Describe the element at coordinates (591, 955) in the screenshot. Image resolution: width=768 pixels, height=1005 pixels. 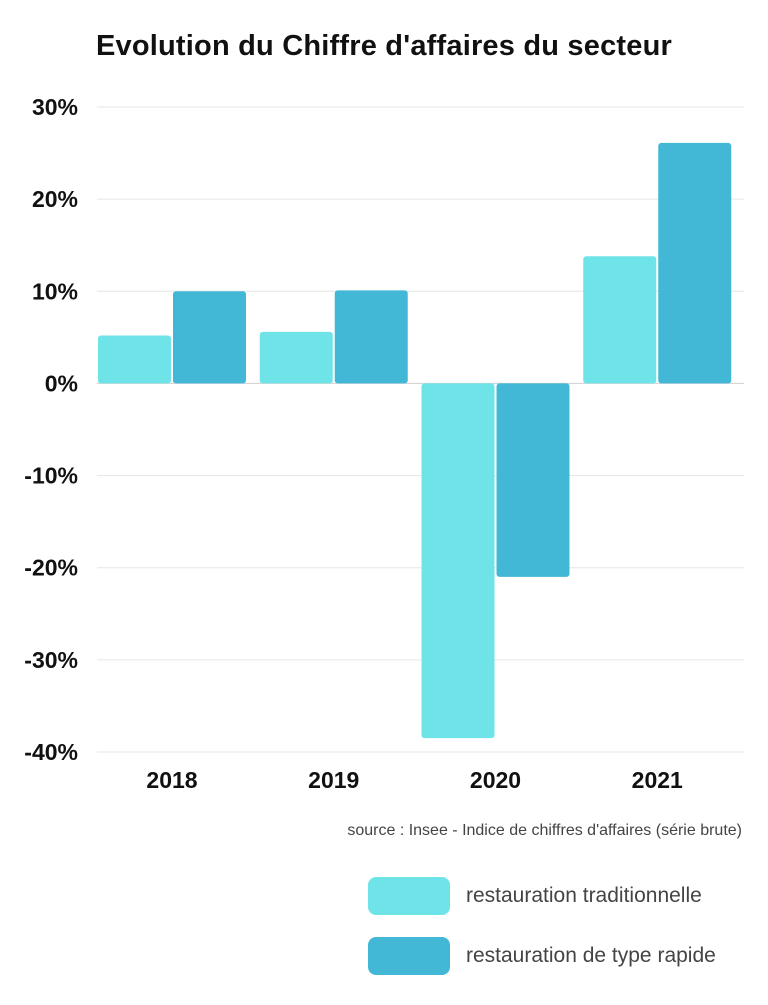
I see `legend-label-rapide: restauration de type rapide` at that location.